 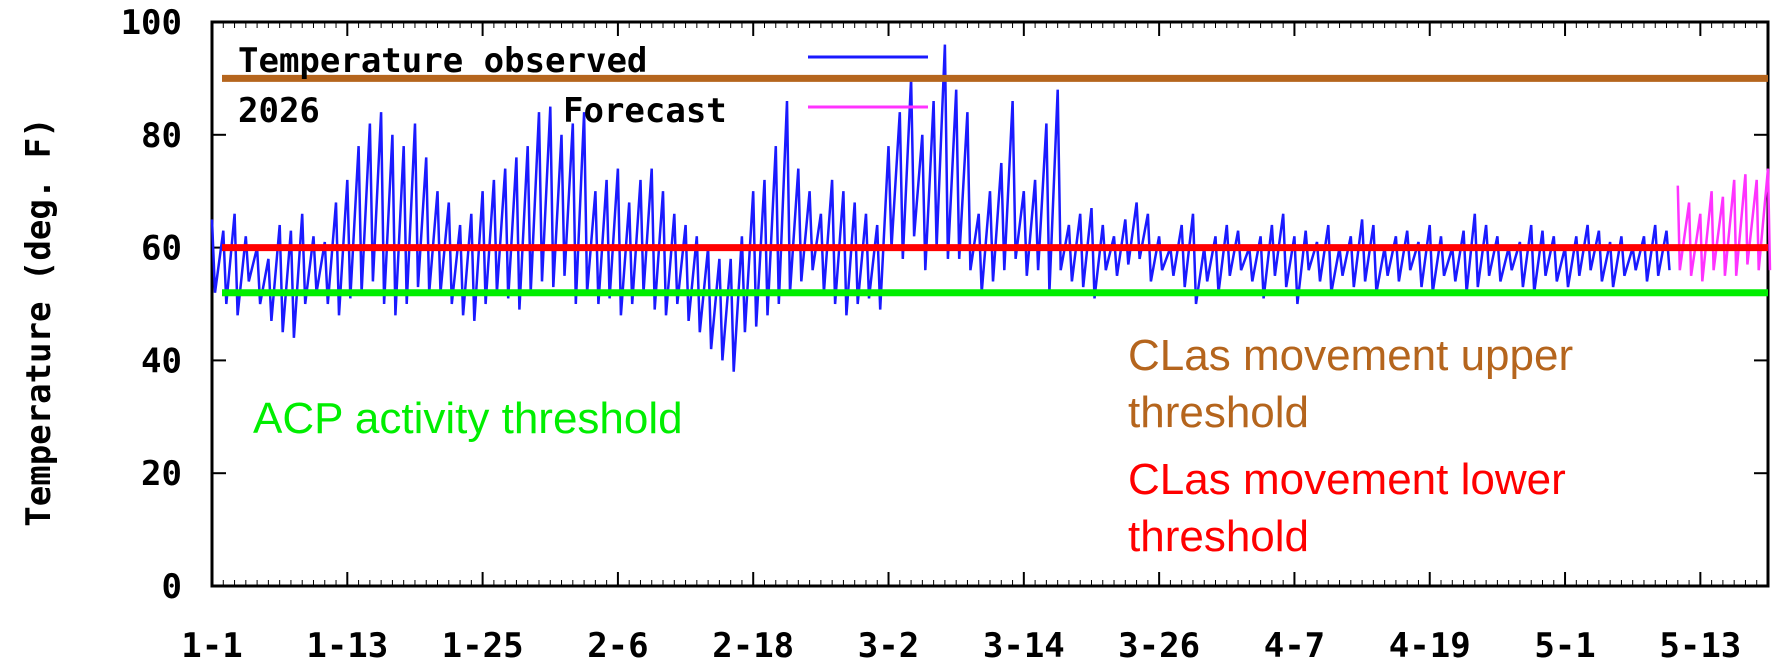 I want to click on y-tick-label: 60, so click(x=161, y=249).